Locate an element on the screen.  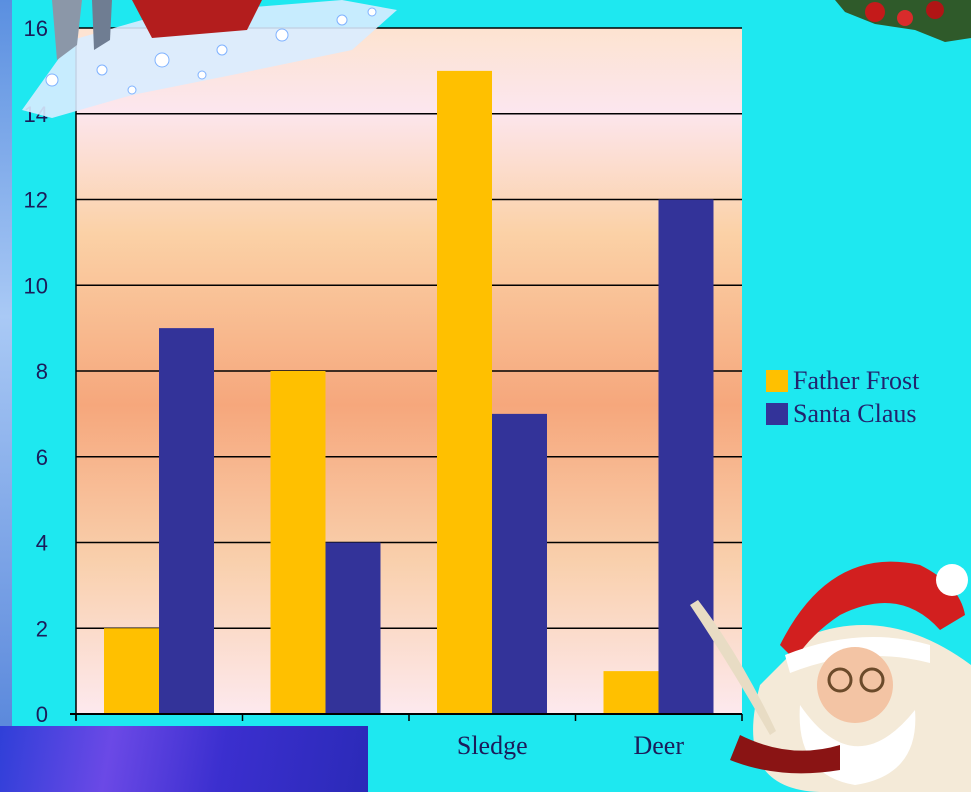
sleigh-snowflakes-decoration is located at coordinates (209, 59).